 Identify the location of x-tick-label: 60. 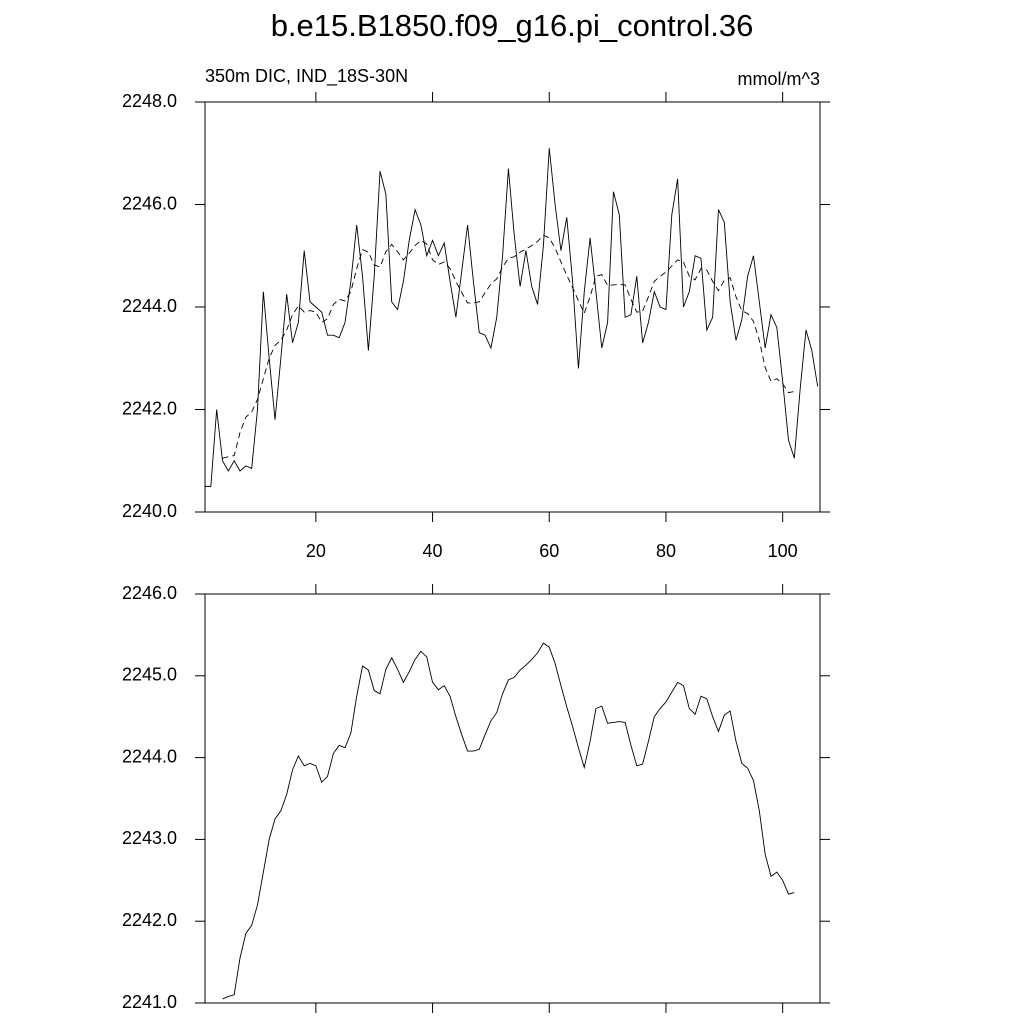
(549, 551).